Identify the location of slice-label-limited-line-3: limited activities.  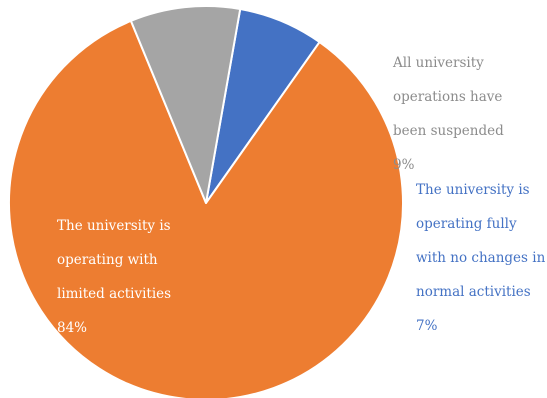
(114, 294).